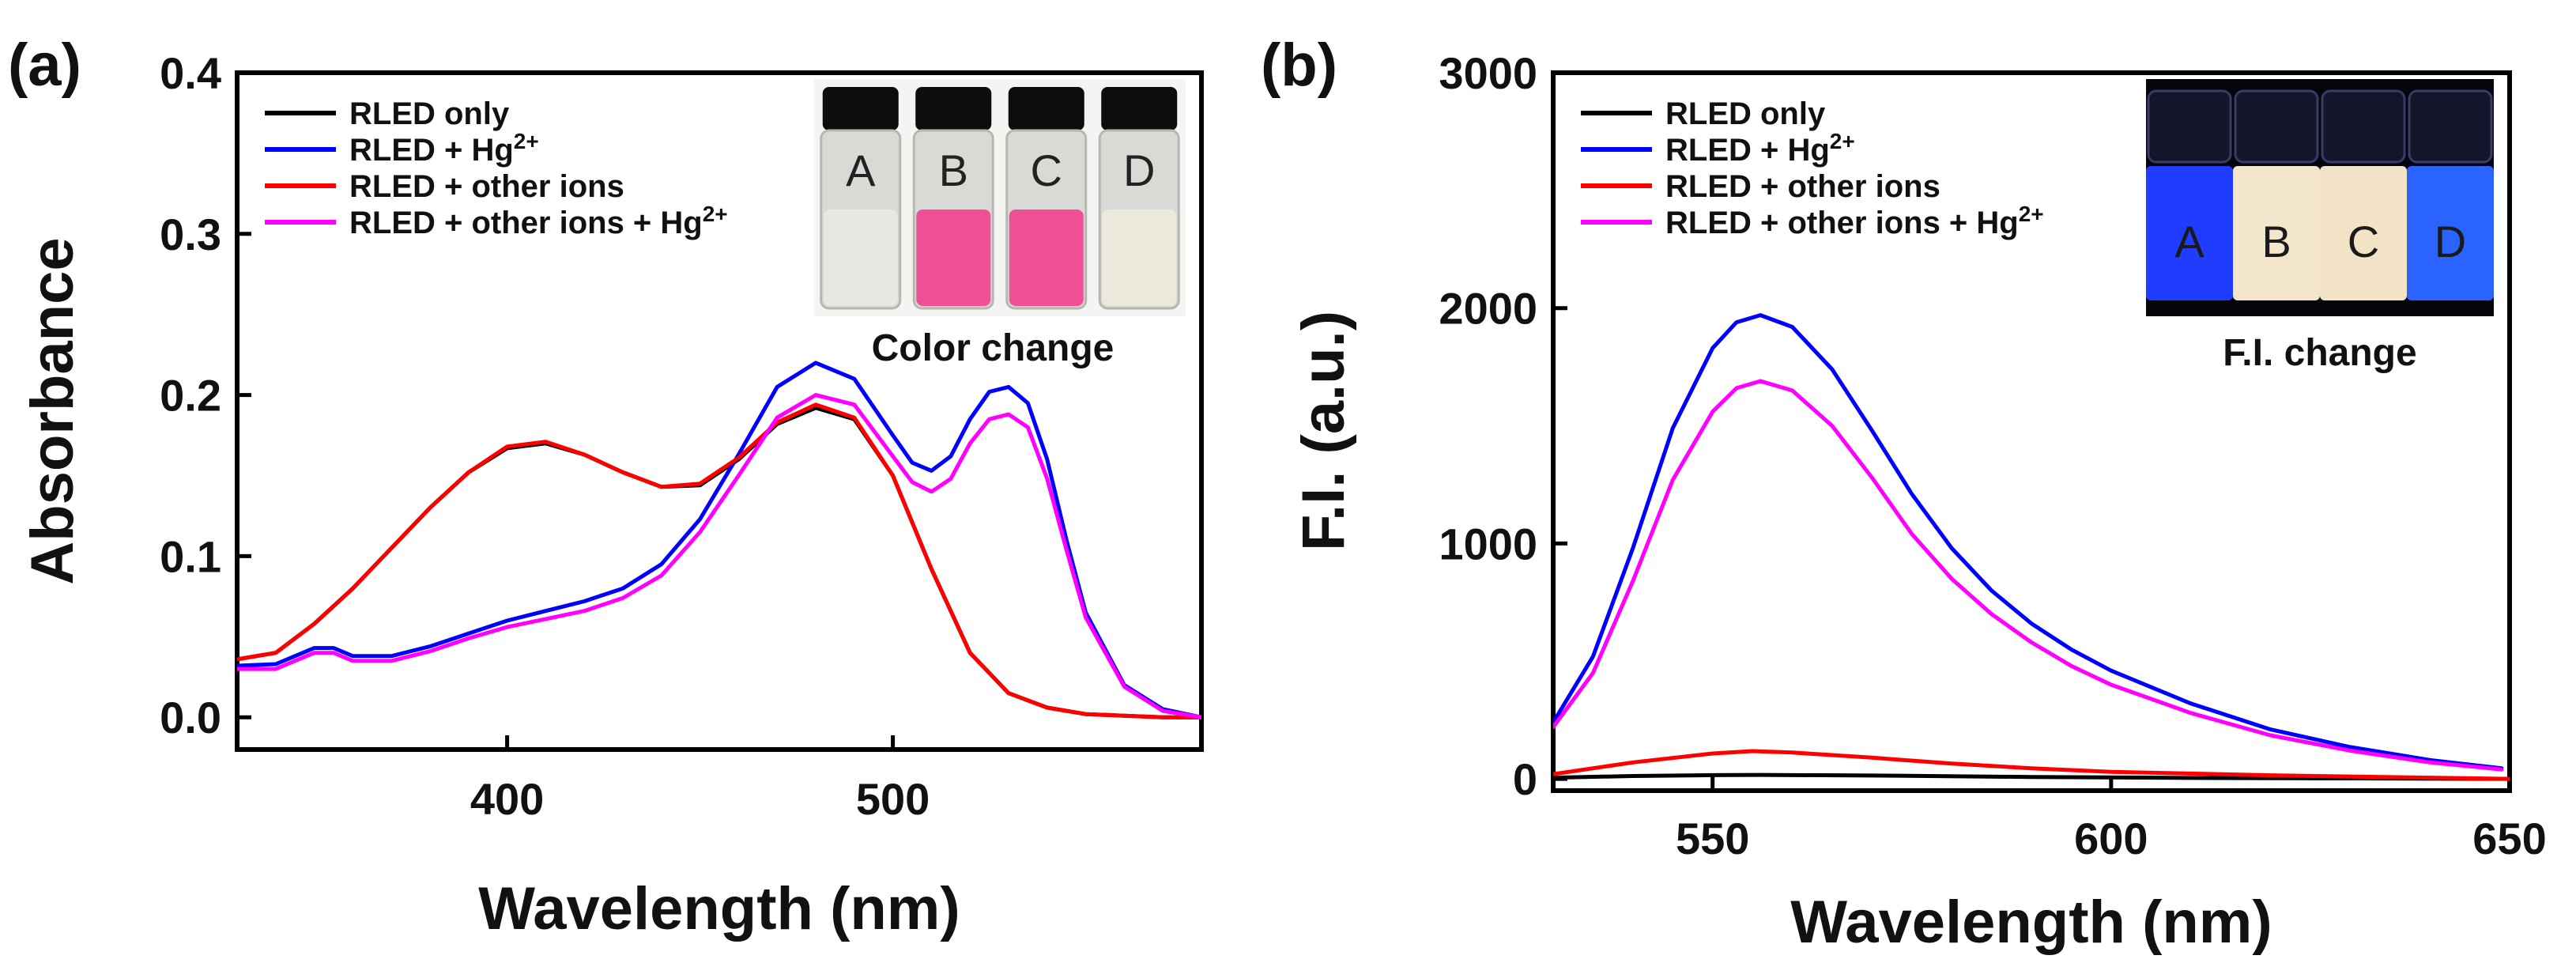 This screenshot has height=963, width=2576. I want to click on x-tick-label: 500, so click(893, 799).